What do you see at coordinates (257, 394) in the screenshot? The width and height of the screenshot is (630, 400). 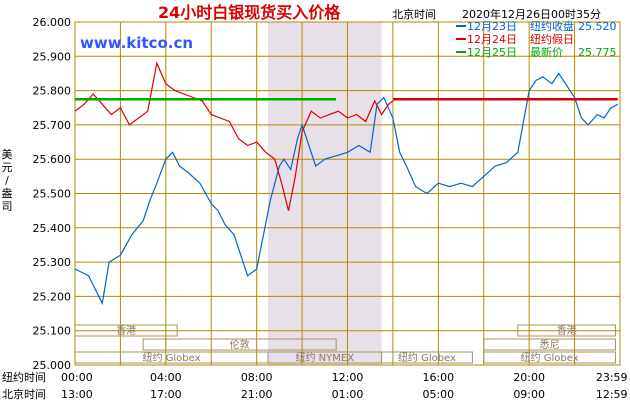 I see `bj-tick-label: 21:00` at bounding box center [257, 394].